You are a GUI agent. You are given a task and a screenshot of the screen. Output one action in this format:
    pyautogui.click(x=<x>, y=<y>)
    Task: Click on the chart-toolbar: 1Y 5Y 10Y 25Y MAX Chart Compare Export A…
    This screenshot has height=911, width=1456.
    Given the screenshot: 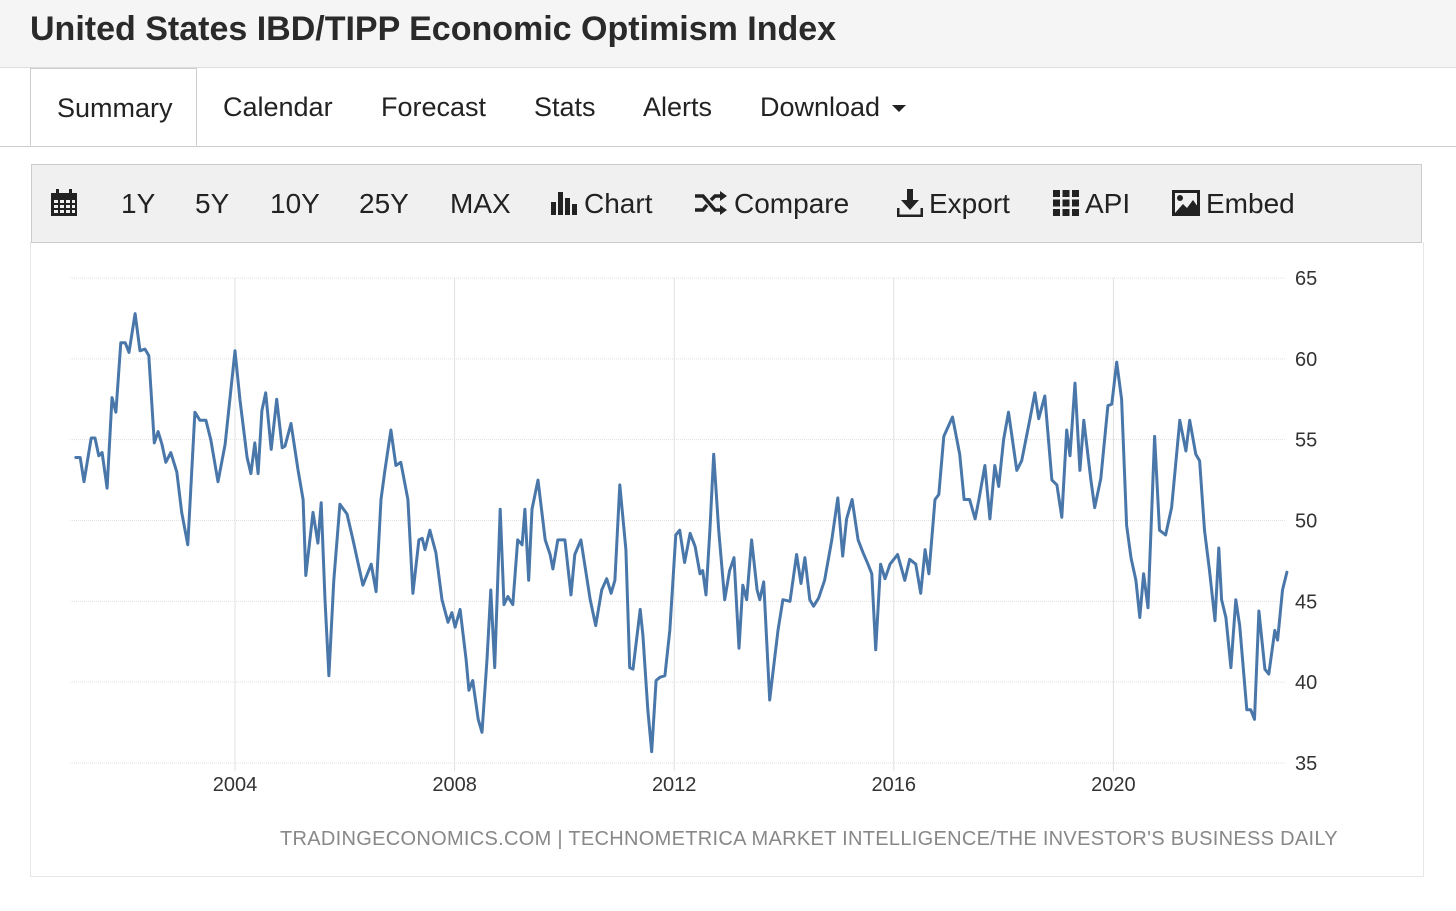 What is the action you would take?
    pyautogui.click(x=726, y=203)
    